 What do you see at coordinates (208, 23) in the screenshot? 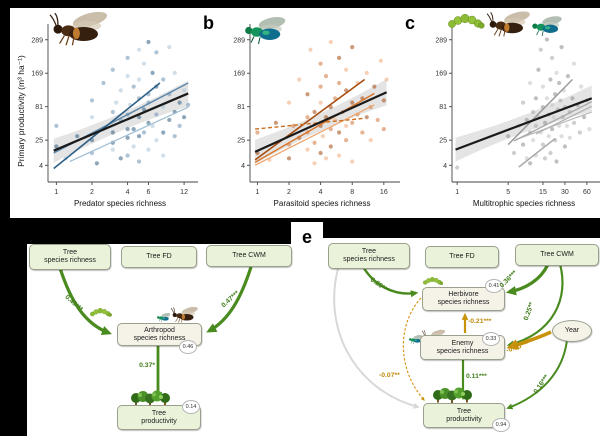
I see `panel-label-b: b` at bounding box center [208, 23].